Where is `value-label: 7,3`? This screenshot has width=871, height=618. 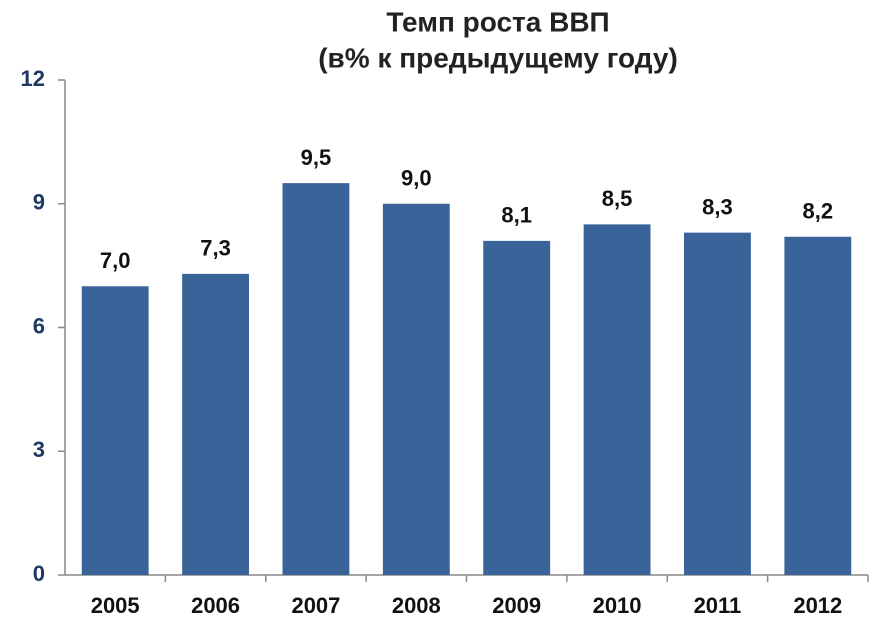 value-label: 7,3 is located at coordinates (215, 248).